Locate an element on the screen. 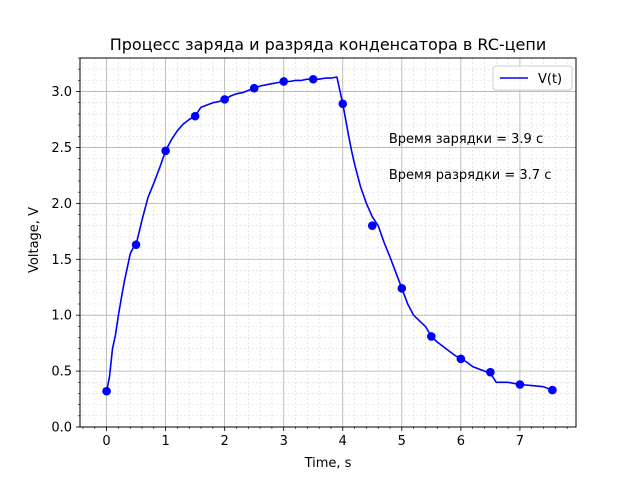 The height and width of the screenshot is (480, 640). legend: V(t) is located at coordinates (532, 78).